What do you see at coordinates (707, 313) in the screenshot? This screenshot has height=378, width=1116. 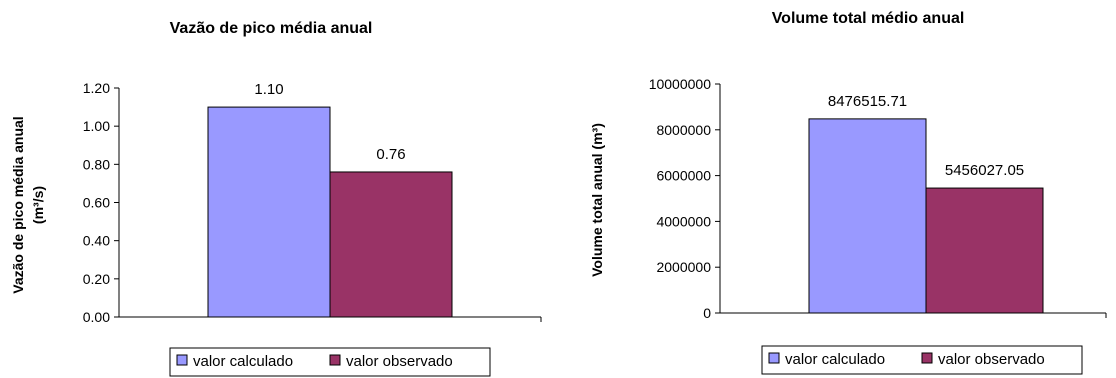 I see `y-tick-label: 0` at bounding box center [707, 313].